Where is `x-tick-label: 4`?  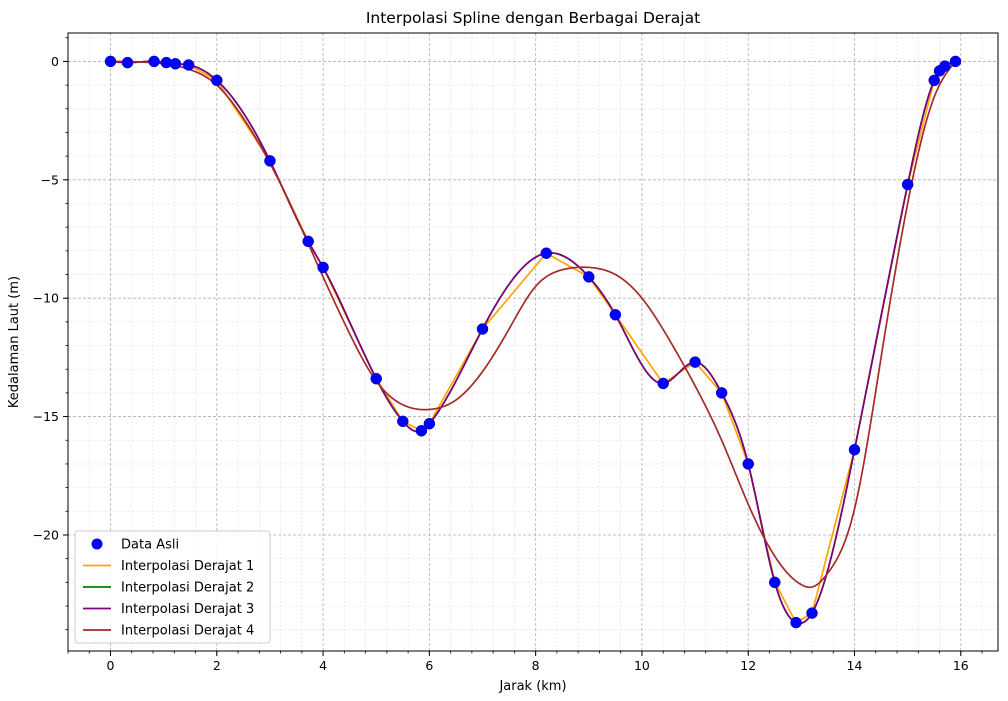
x-tick-label: 4 is located at coordinates (323, 665).